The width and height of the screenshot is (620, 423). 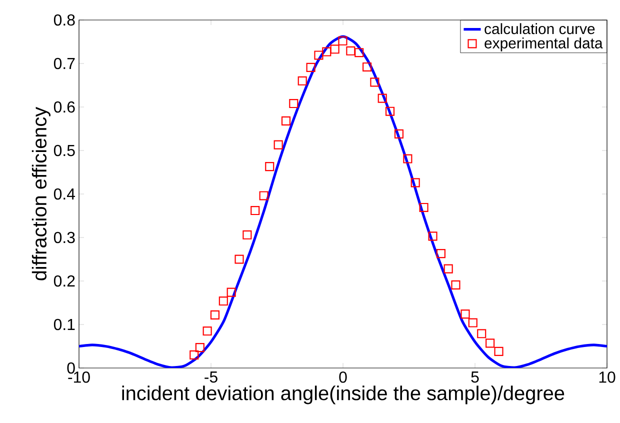 I want to click on y-tick-label: 0.5, so click(x=64, y=150).